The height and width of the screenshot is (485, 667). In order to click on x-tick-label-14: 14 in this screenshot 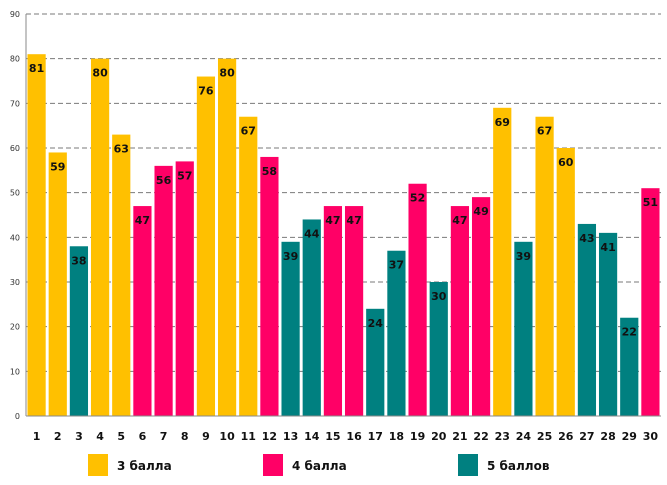, I will do `click(312, 436)`.